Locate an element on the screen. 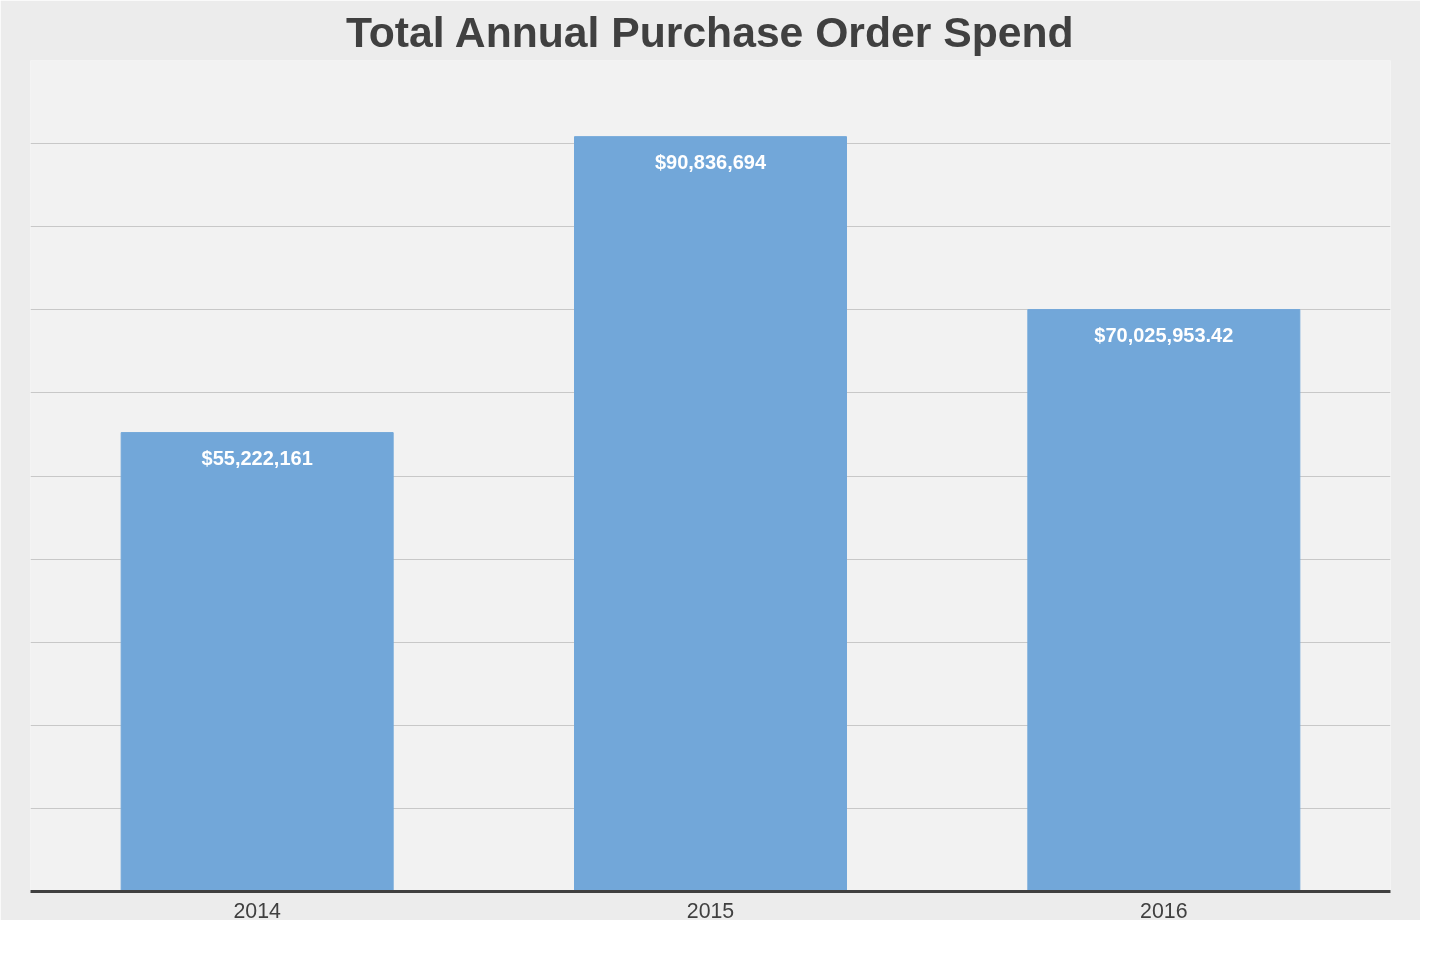 The image size is (1456, 953). x-tick-label: 2015 is located at coordinates (710, 910).